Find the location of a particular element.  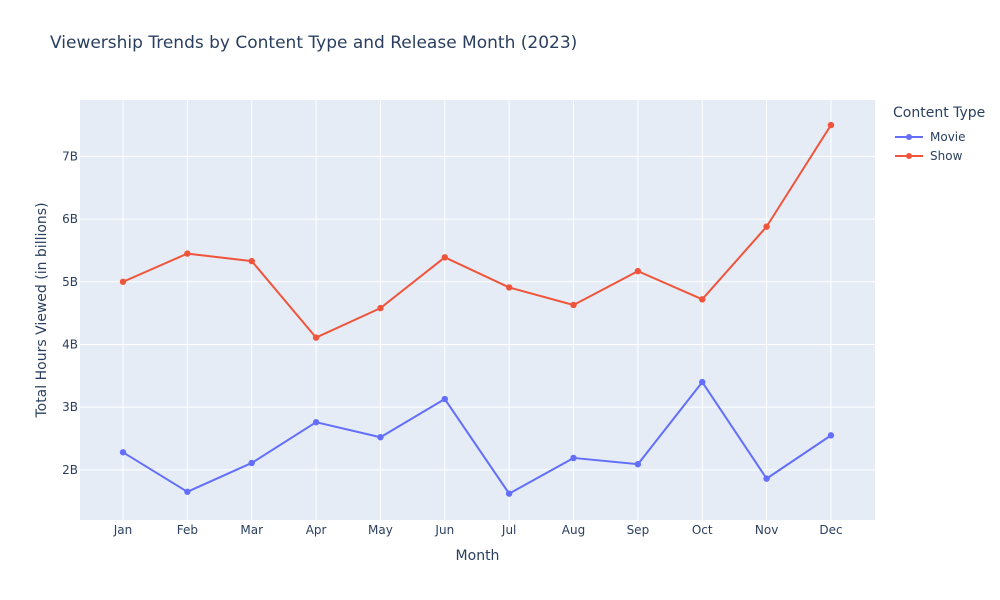

x-tick-label: Mar is located at coordinates (251, 530).